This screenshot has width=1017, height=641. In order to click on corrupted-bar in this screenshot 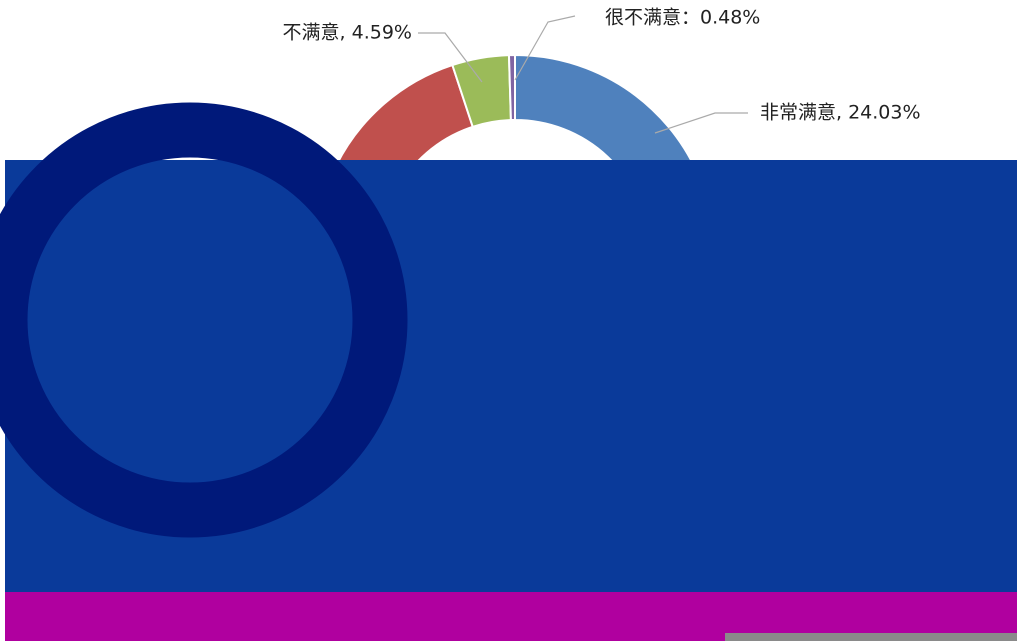, I will do `click(511, 616)`.